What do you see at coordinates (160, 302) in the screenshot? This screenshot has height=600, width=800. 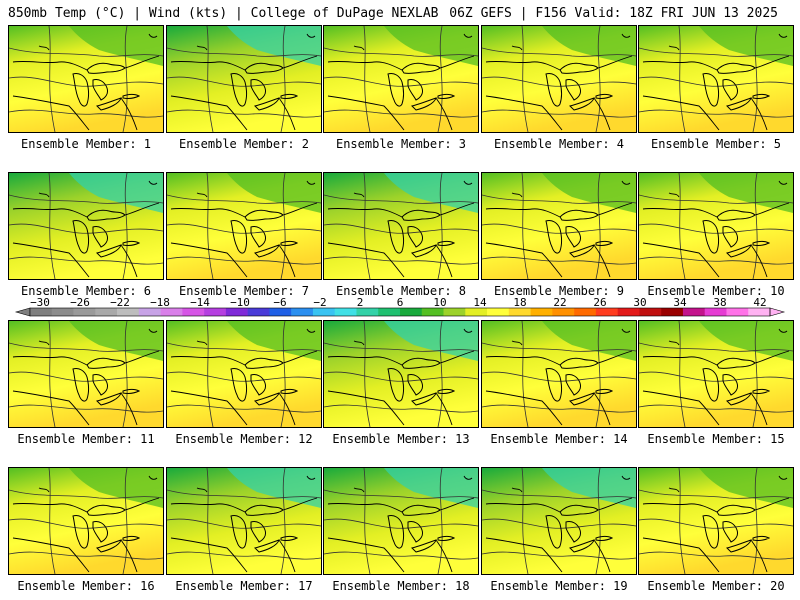 I see `colorbar-tick-label: −18` at bounding box center [160, 302].